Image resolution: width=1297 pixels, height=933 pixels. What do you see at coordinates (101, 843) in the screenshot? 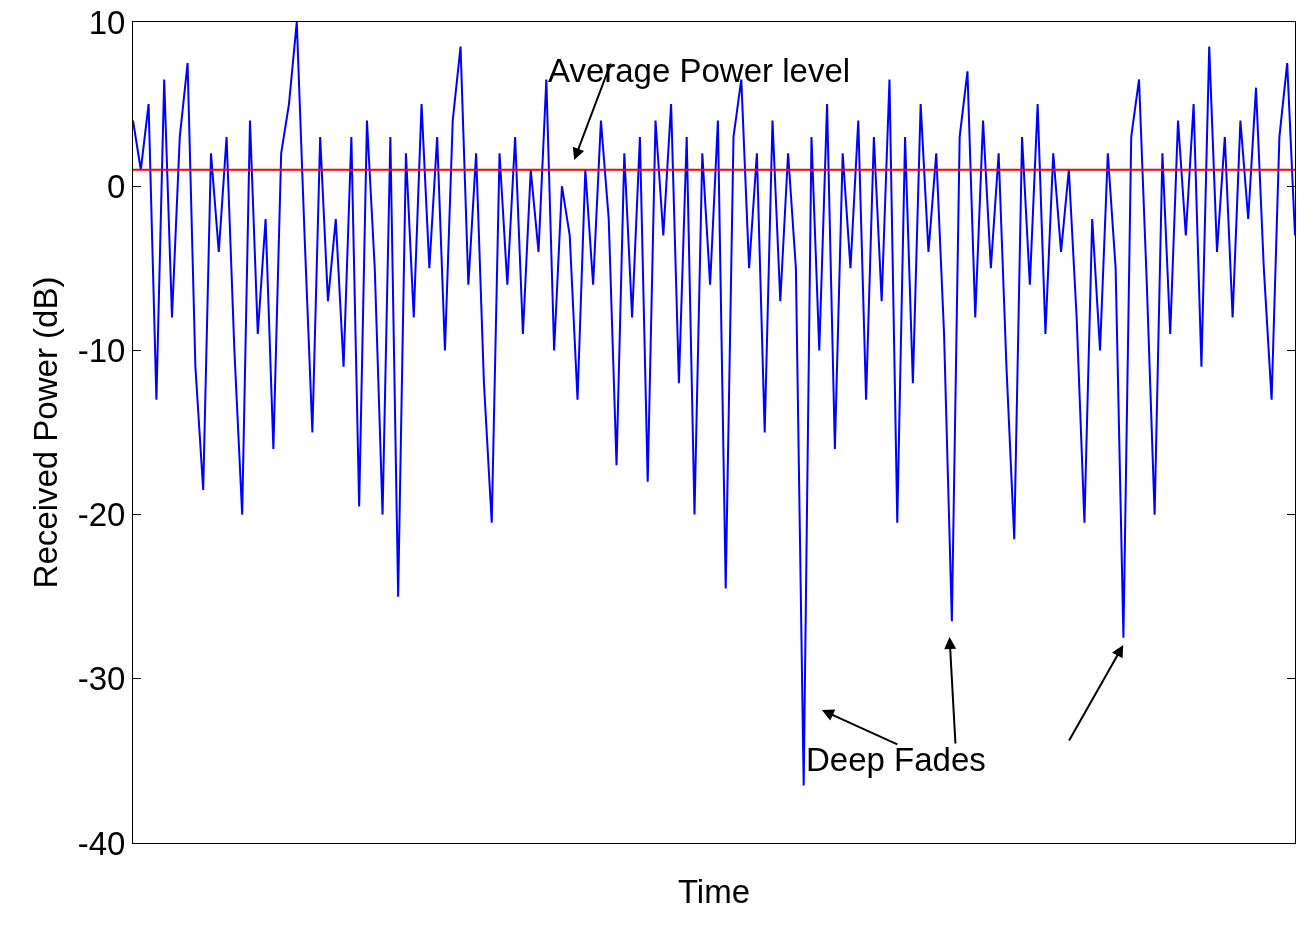
I see `y-tick-label: -40` at bounding box center [101, 843].